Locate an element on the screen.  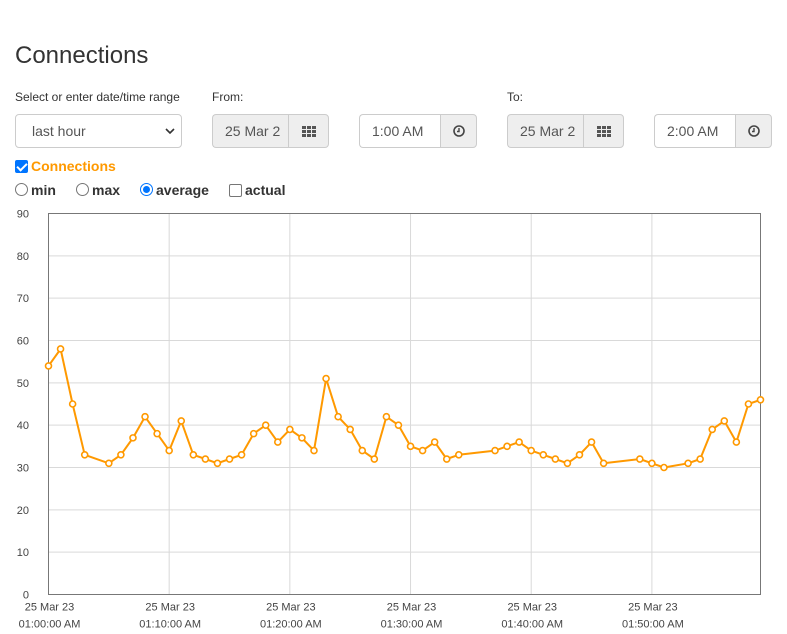
y-tick-label: 10 is located at coordinates (23, 553).